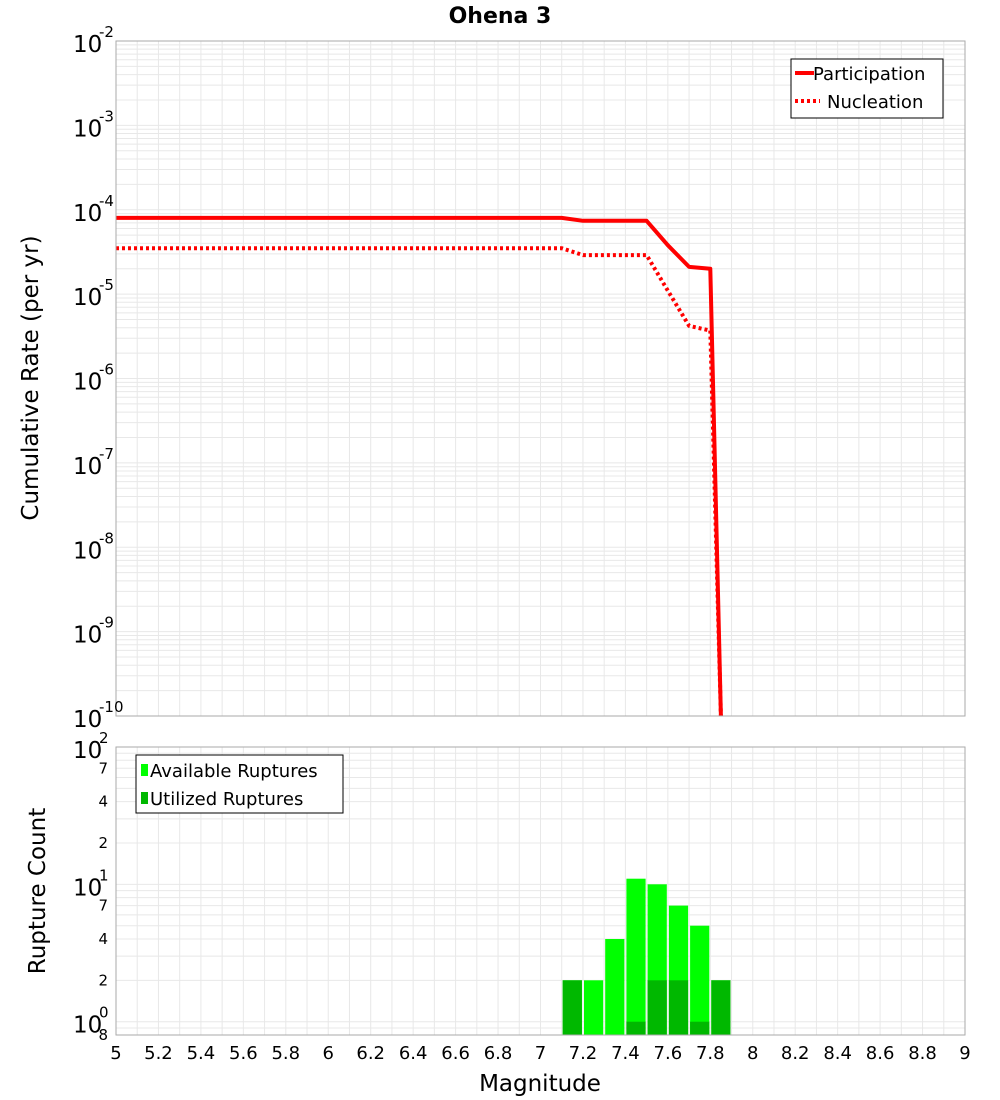 The height and width of the screenshot is (1100, 1000). Describe the element at coordinates (106, 538) in the screenshot. I see `rate-y-tick-exponent: -8` at that location.